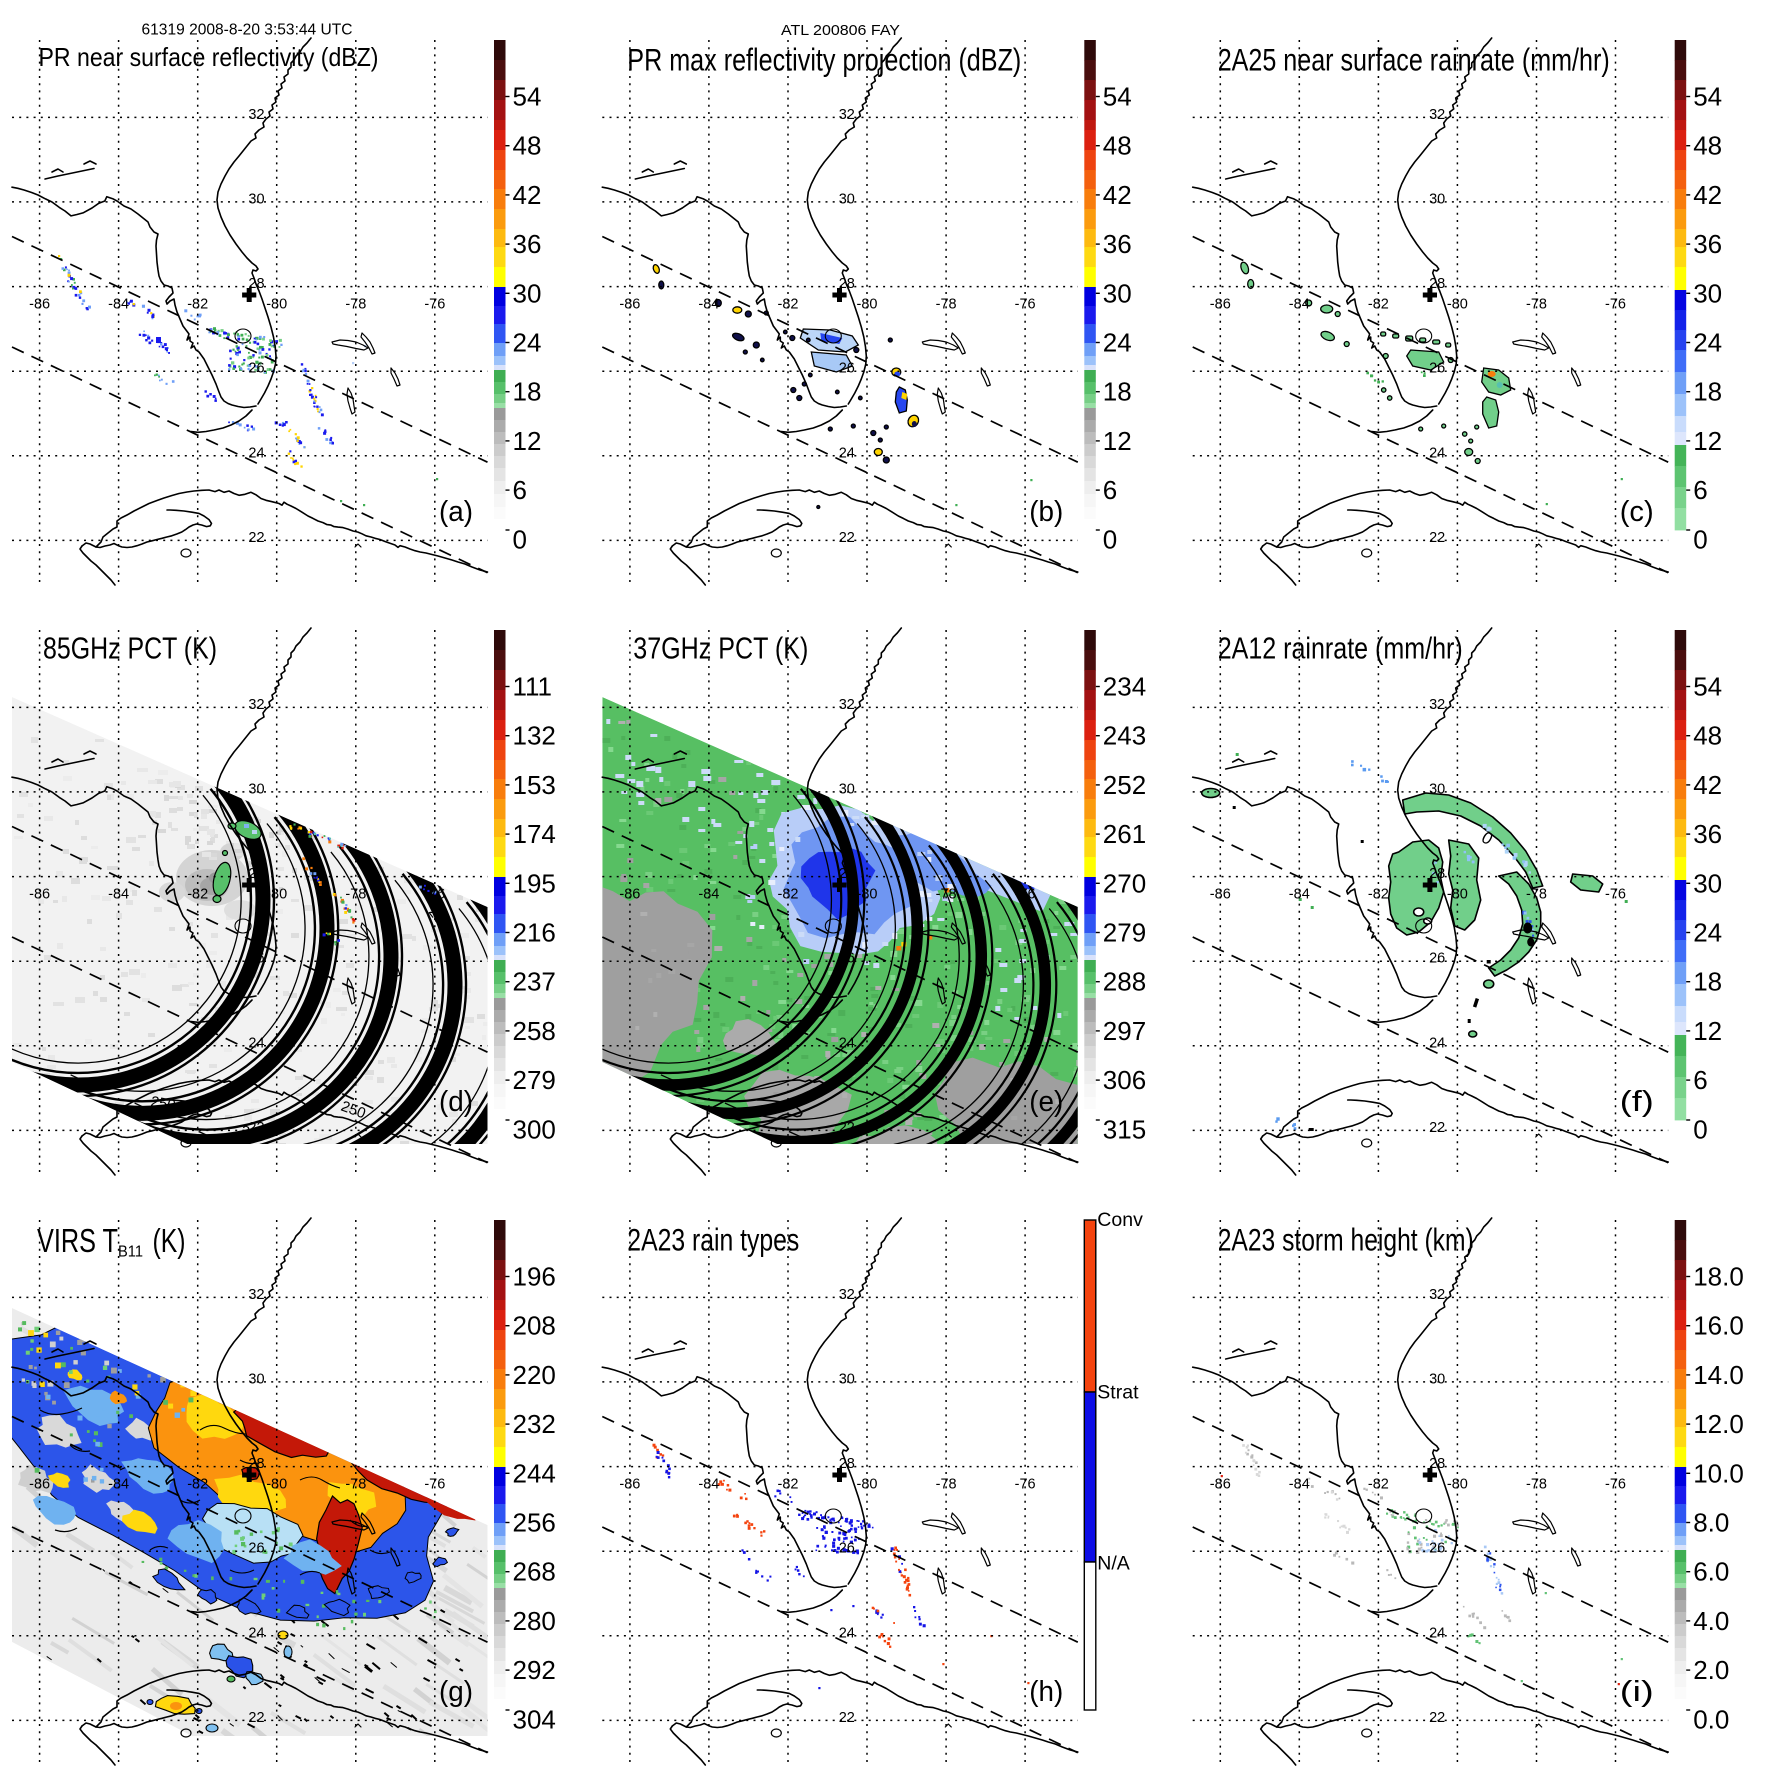  I want to click on svg-text: ATL 200806 FAY, so click(840, 31).